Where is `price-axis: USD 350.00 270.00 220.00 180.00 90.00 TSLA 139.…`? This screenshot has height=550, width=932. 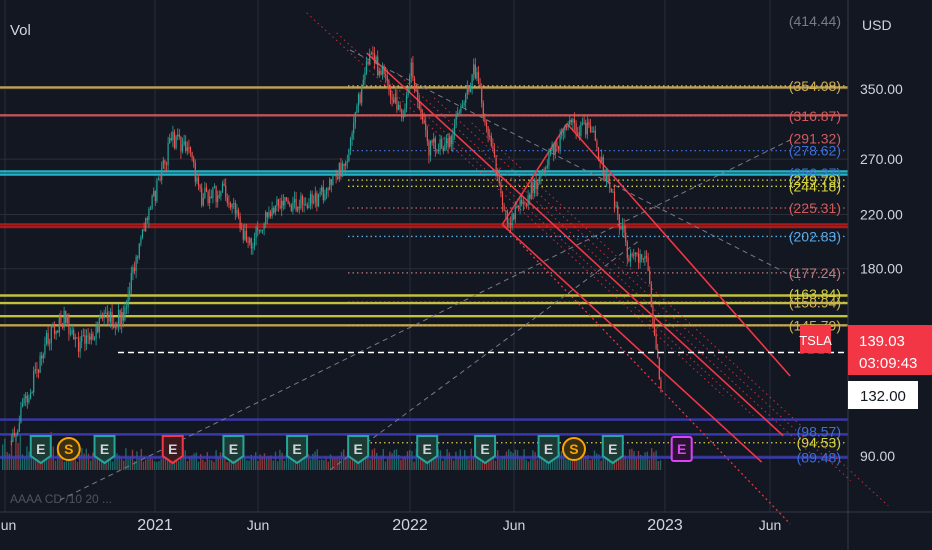
price-axis: USD 350.00 270.00 220.00 180.00 90.00 TSLA 139.… is located at coordinates (865, 275).